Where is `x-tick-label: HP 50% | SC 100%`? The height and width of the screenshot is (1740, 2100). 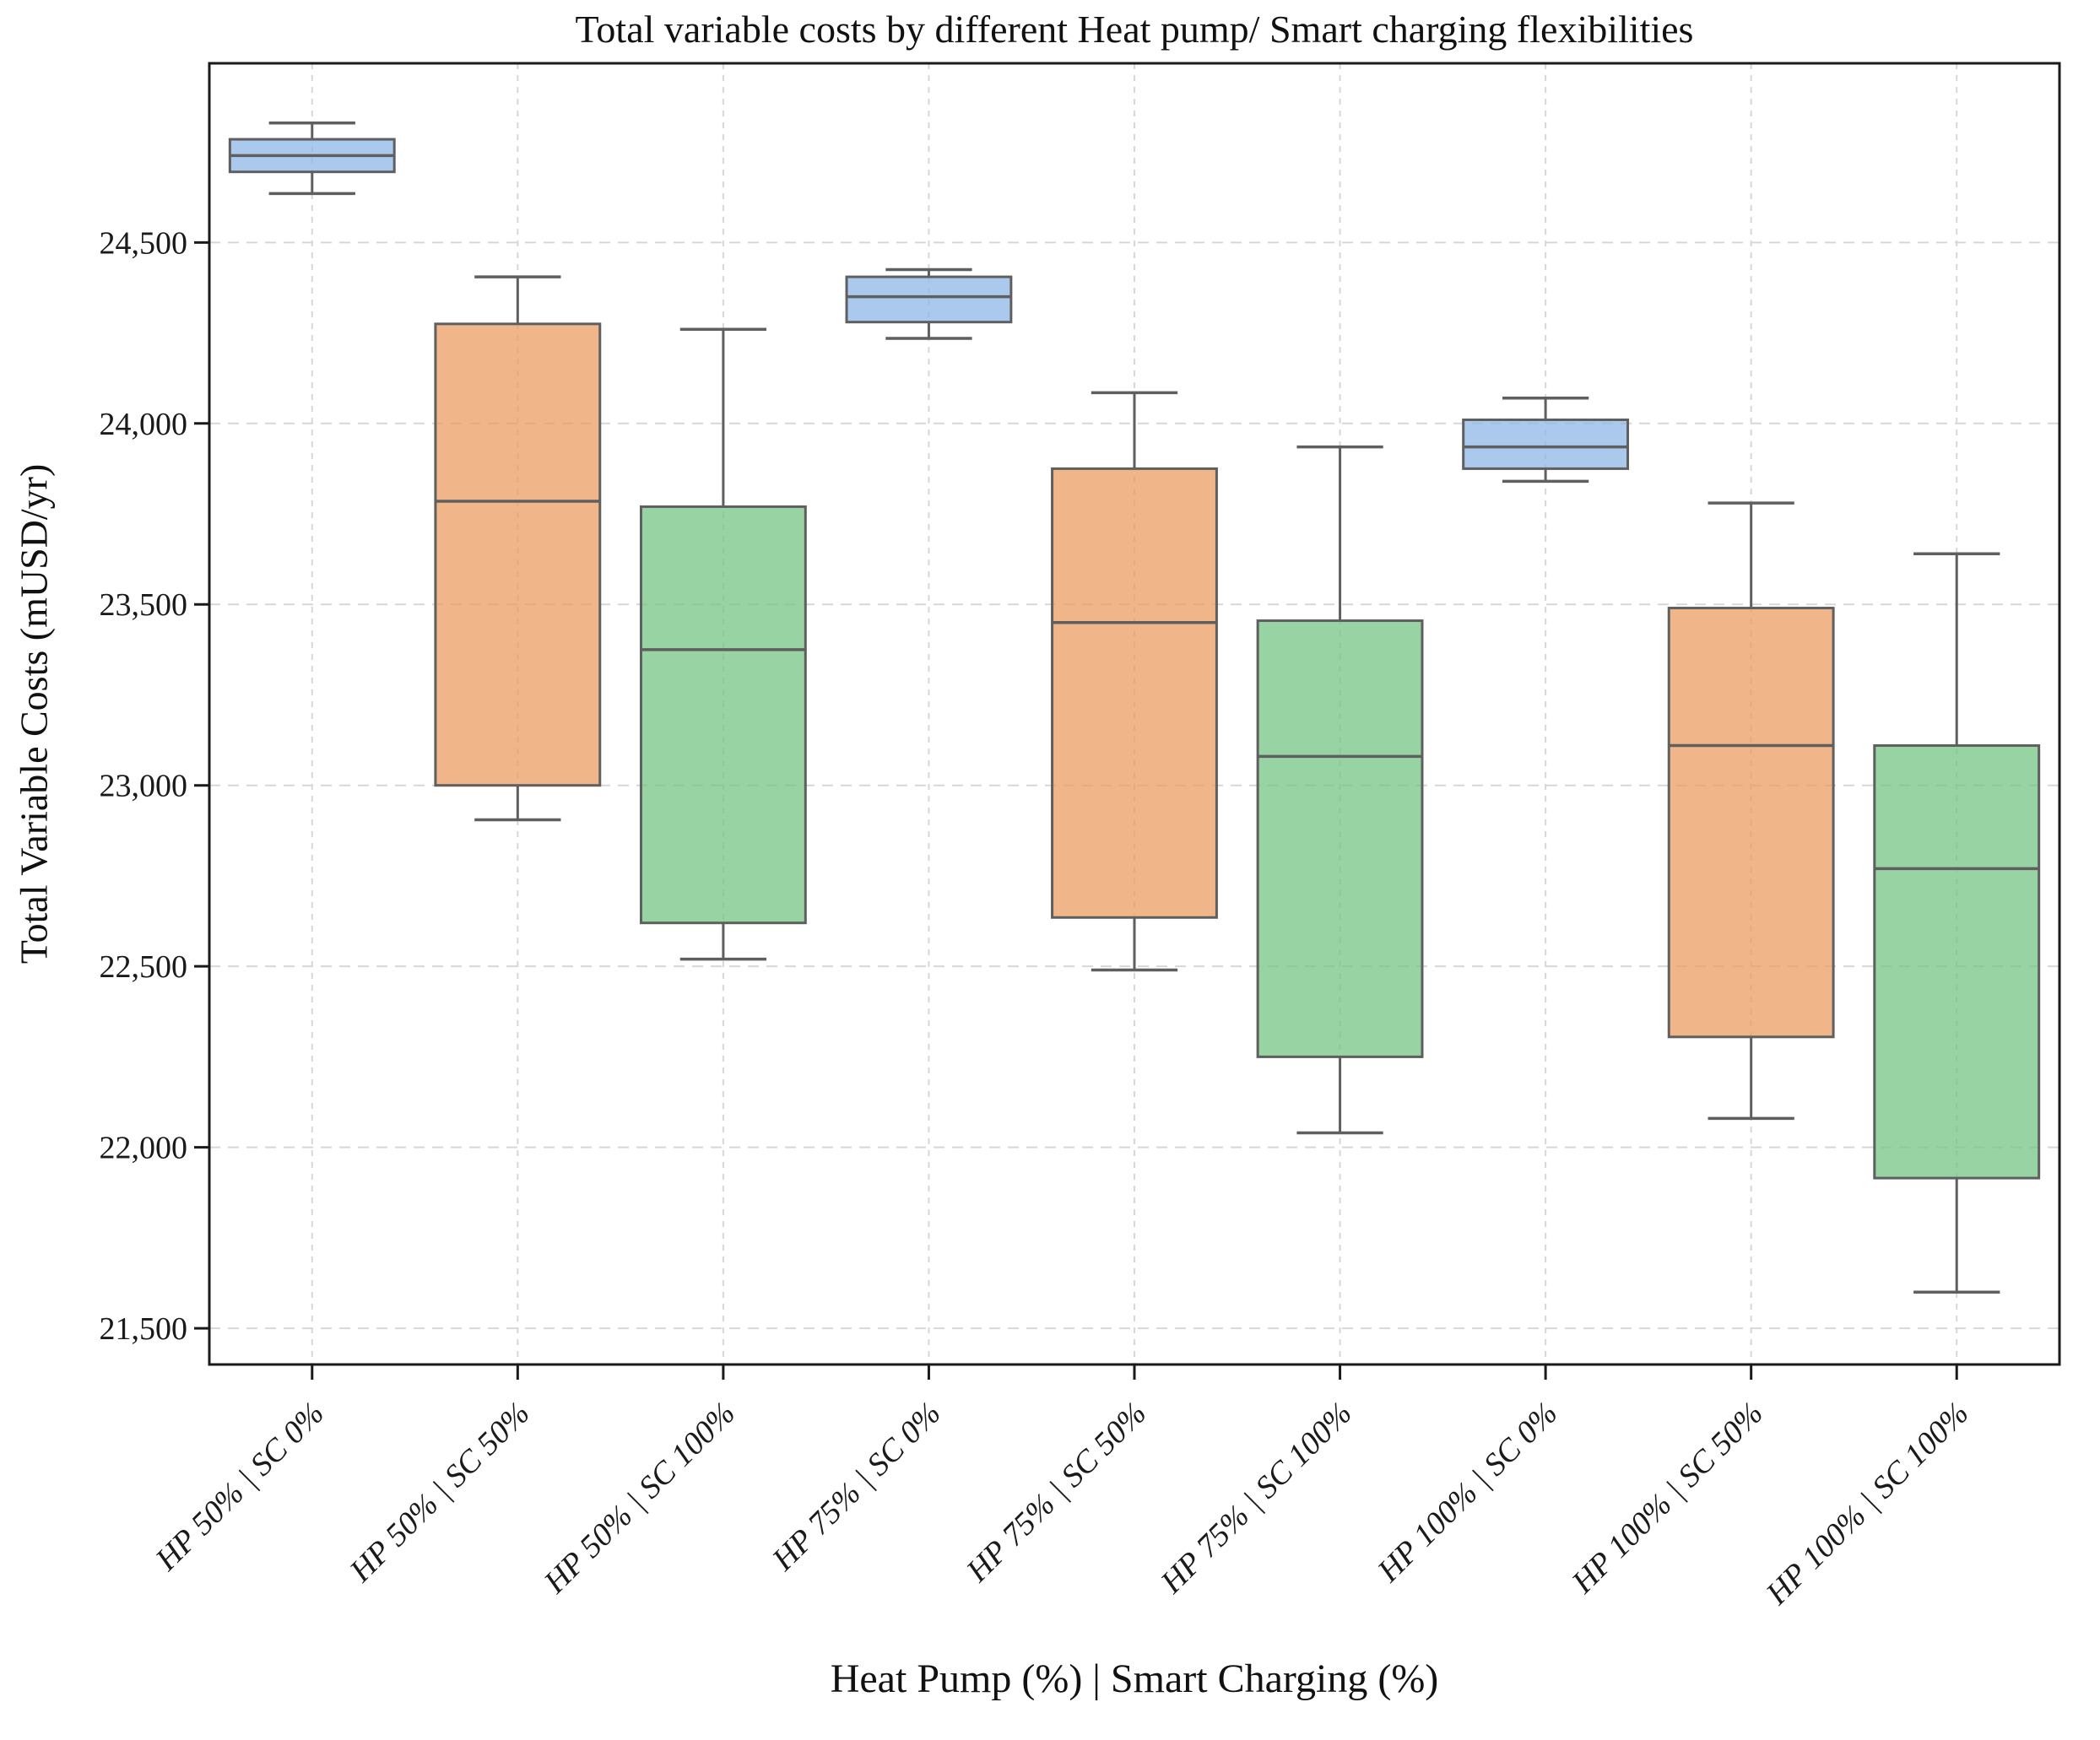 x-tick-label: HP 50% | SC 100% is located at coordinates (639, 1498).